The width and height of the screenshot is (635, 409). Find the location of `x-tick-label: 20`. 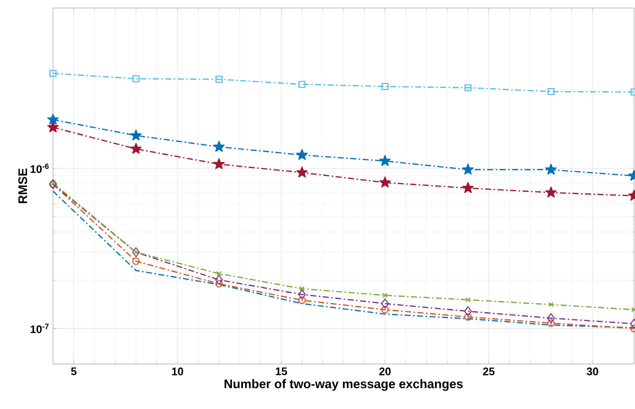

x-tick-label: 20 is located at coordinates (385, 372).